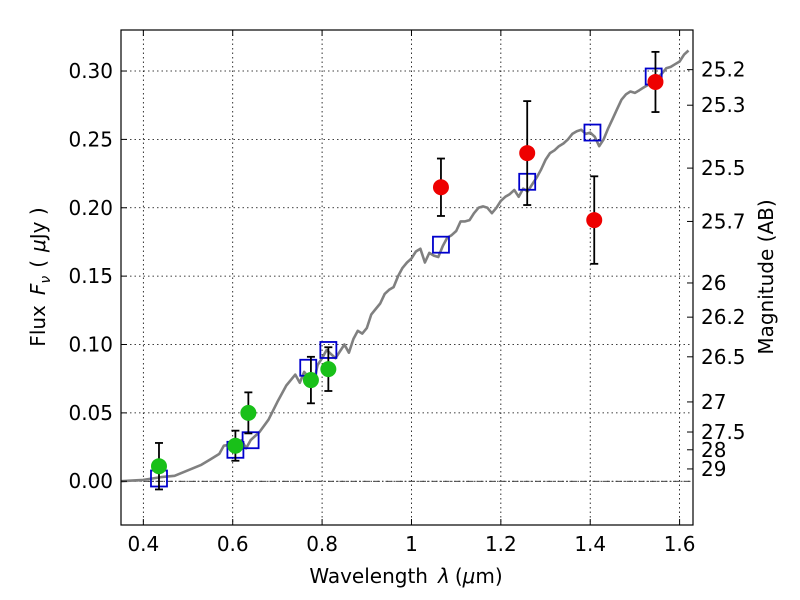 This screenshot has height=600, width=800. I want to click on x-tick-label: 1.6, so click(680, 544).